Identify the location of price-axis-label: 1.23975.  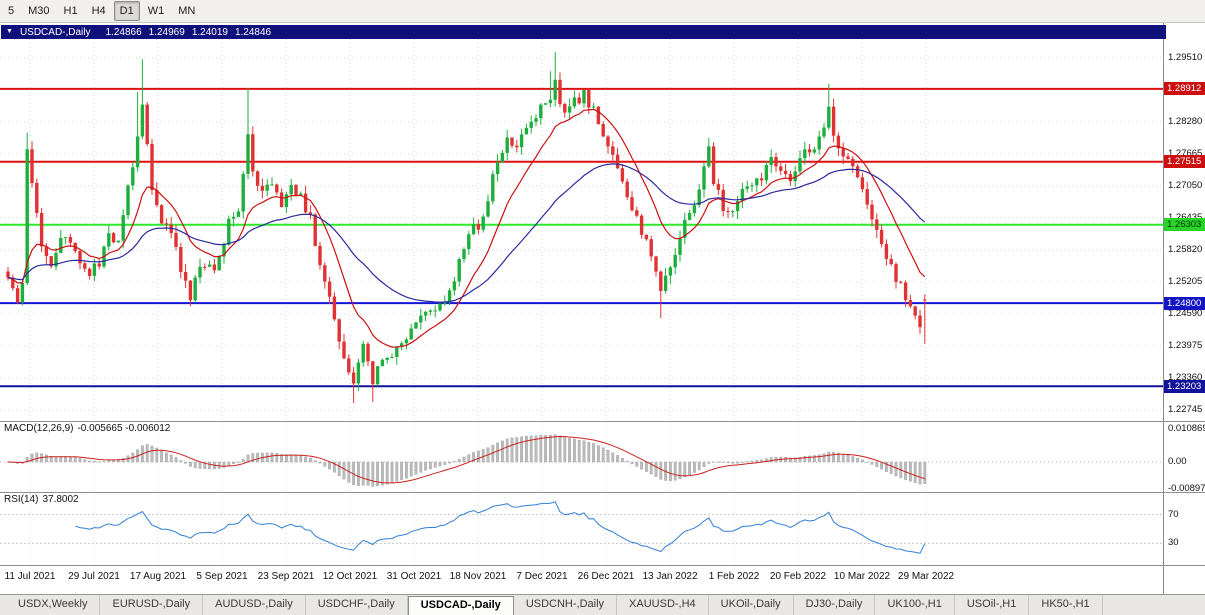
(1185, 346).